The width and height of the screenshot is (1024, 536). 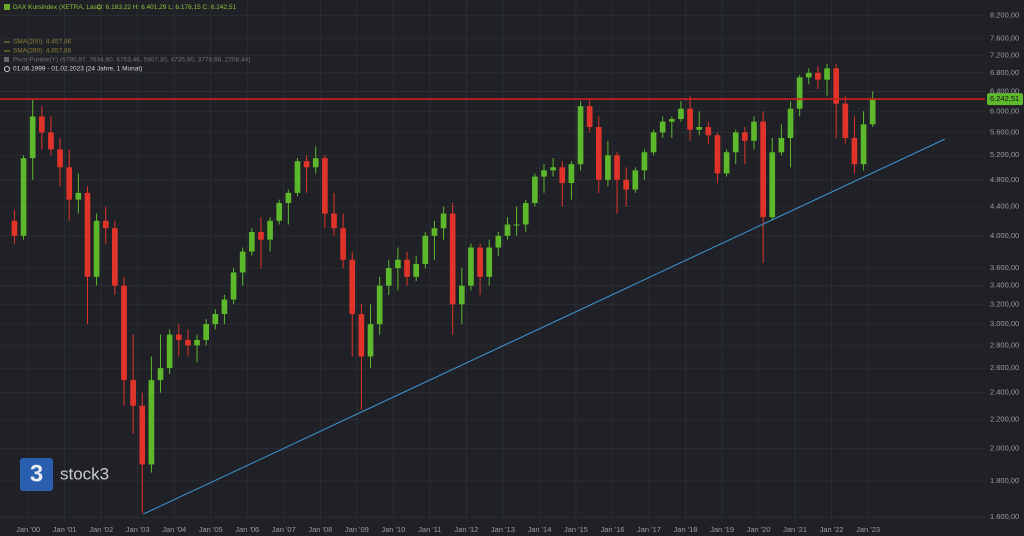 I want to click on x-tick-label: Jan '23, so click(x=868, y=529).